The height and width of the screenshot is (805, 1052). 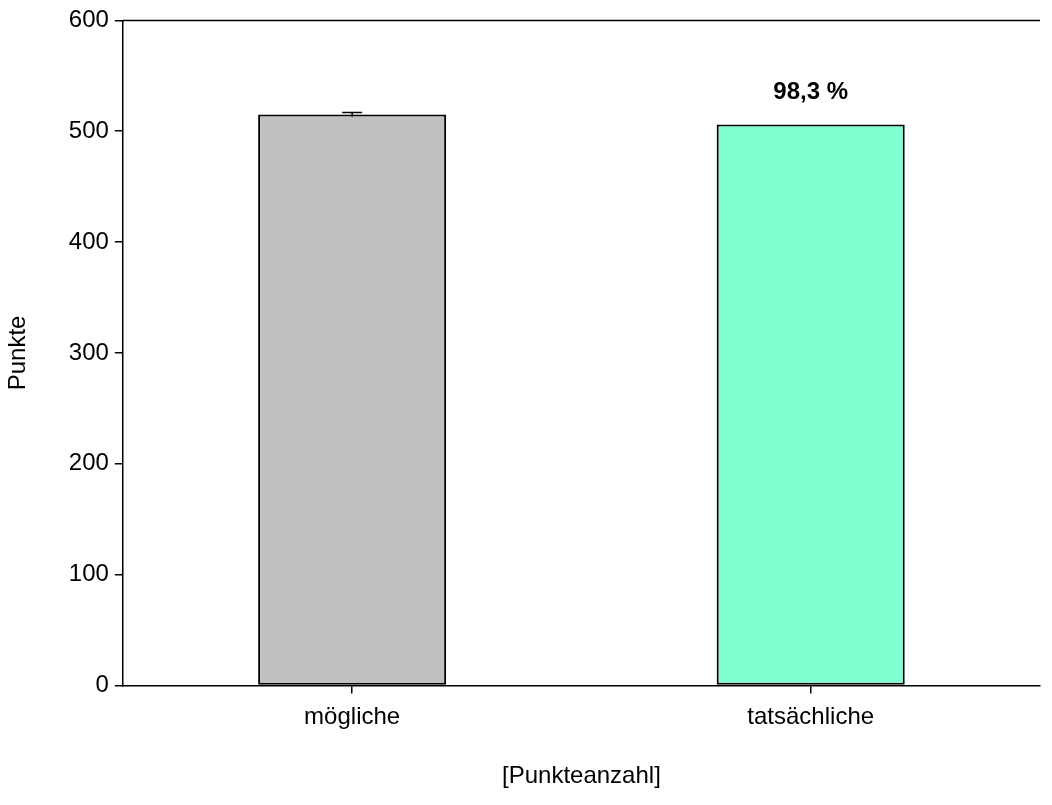 What do you see at coordinates (811, 91) in the screenshot?
I see `annotation: 98,3 %` at bounding box center [811, 91].